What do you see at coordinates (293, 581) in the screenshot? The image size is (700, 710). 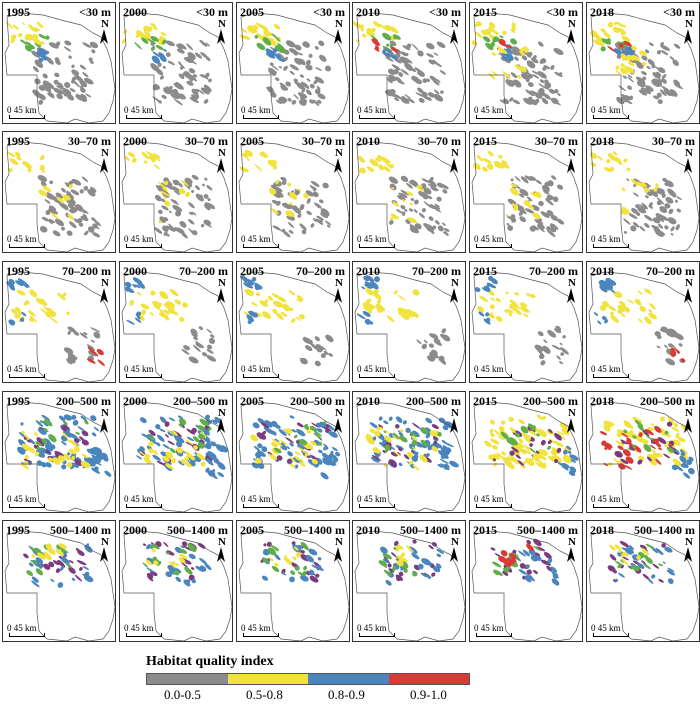 I see `map-panel: 2005 500–1400 m N 0 45 km` at bounding box center [293, 581].